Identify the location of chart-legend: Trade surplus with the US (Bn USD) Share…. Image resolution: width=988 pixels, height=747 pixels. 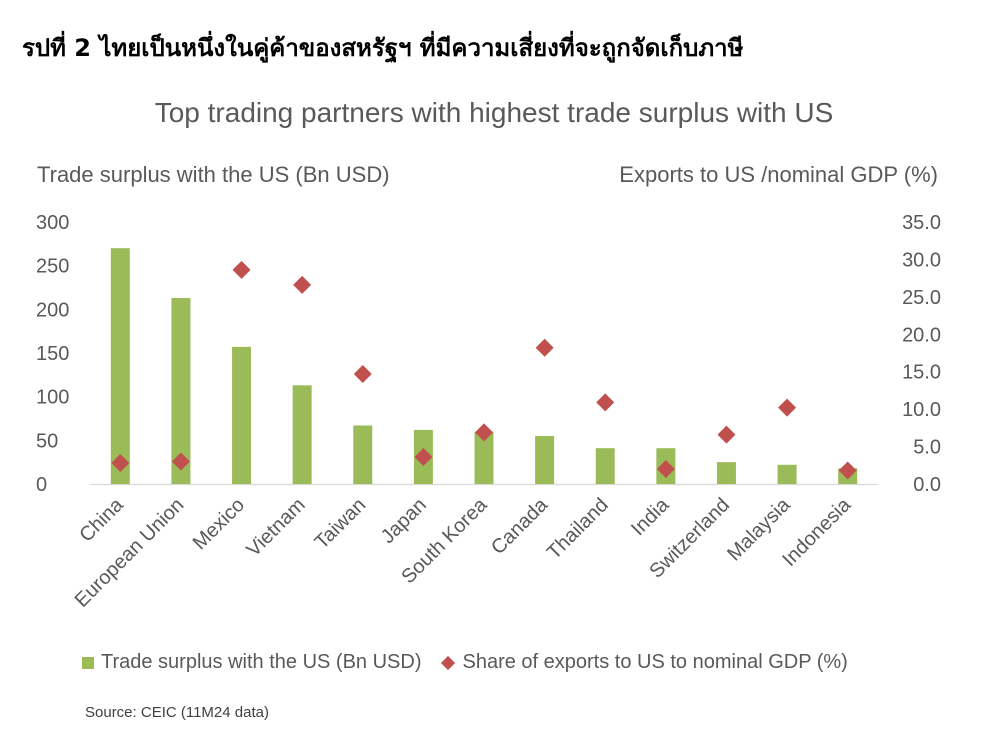
(465, 662).